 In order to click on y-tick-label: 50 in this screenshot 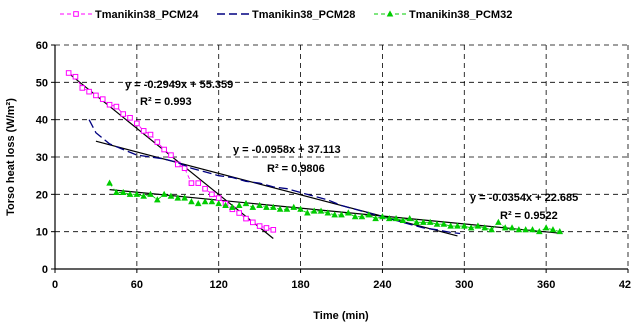, I will do `click(42, 83)`.